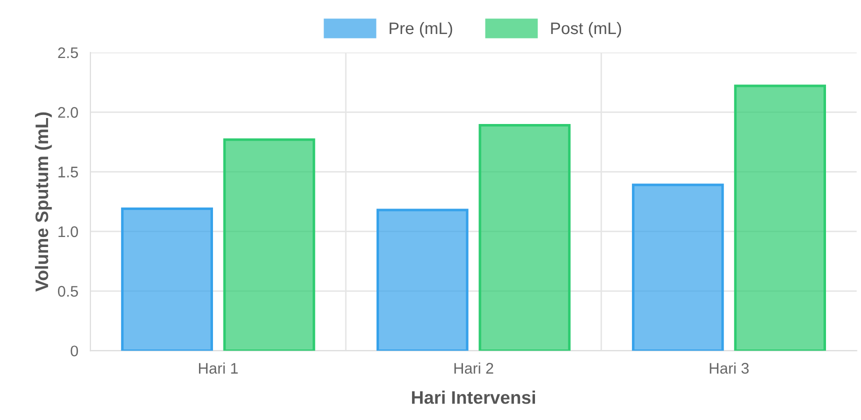  I want to click on y-tick-label: 1.5, so click(68, 172).